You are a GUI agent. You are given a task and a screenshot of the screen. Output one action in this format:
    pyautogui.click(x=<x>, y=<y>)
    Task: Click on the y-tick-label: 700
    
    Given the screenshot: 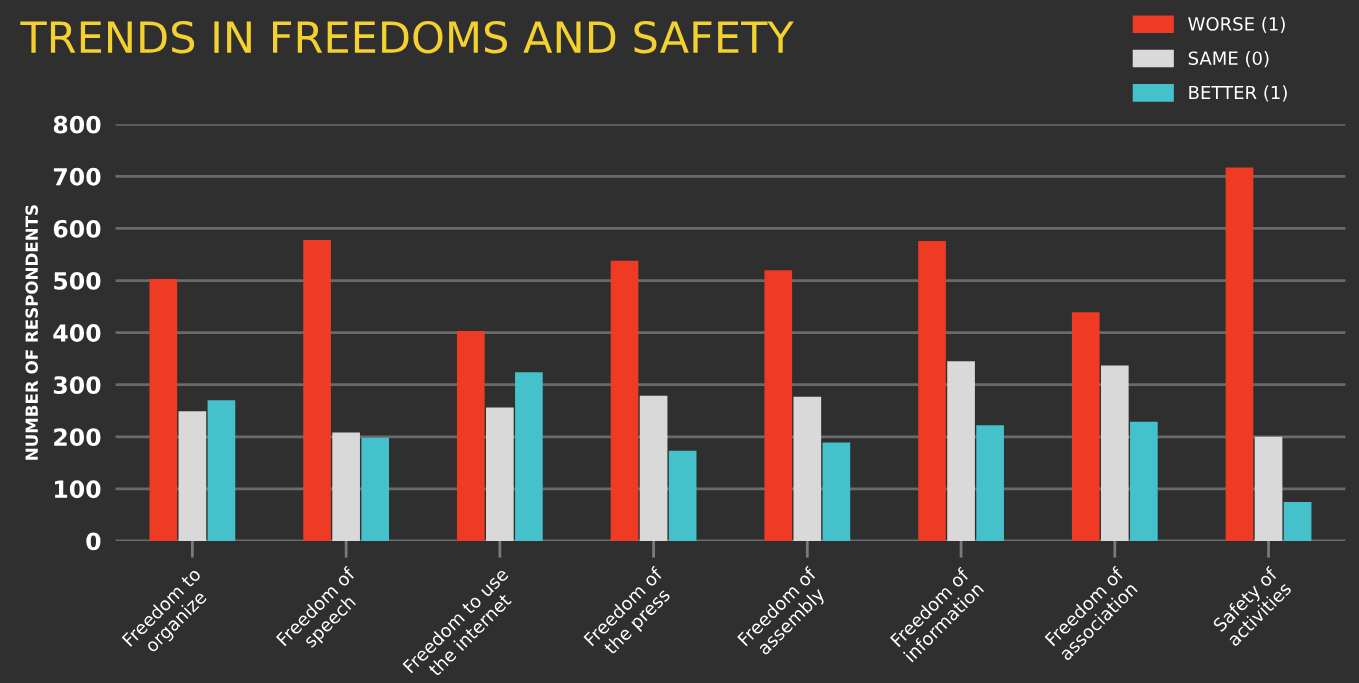 What is the action you would take?
    pyautogui.click(x=77, y=176)
    